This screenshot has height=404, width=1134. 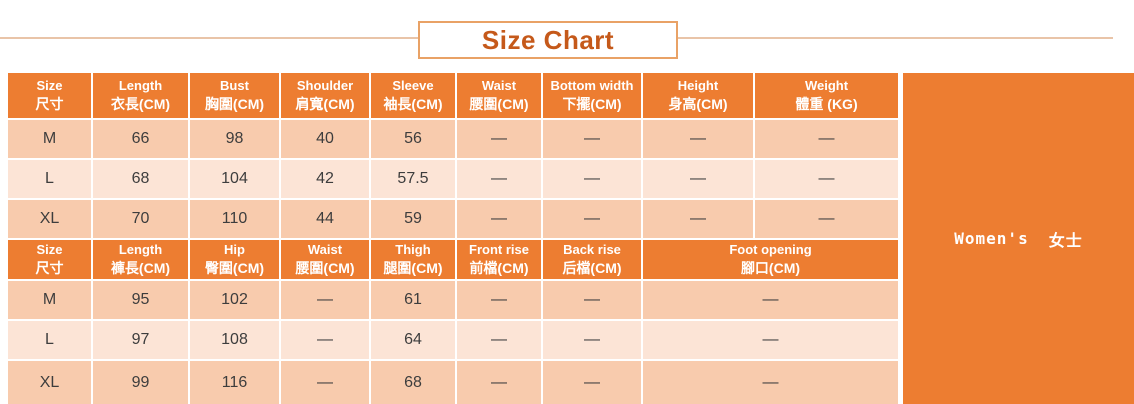 I want to click on header-cell-front-rise: Front rise 前檔(CM), so click(x=499, y=259).